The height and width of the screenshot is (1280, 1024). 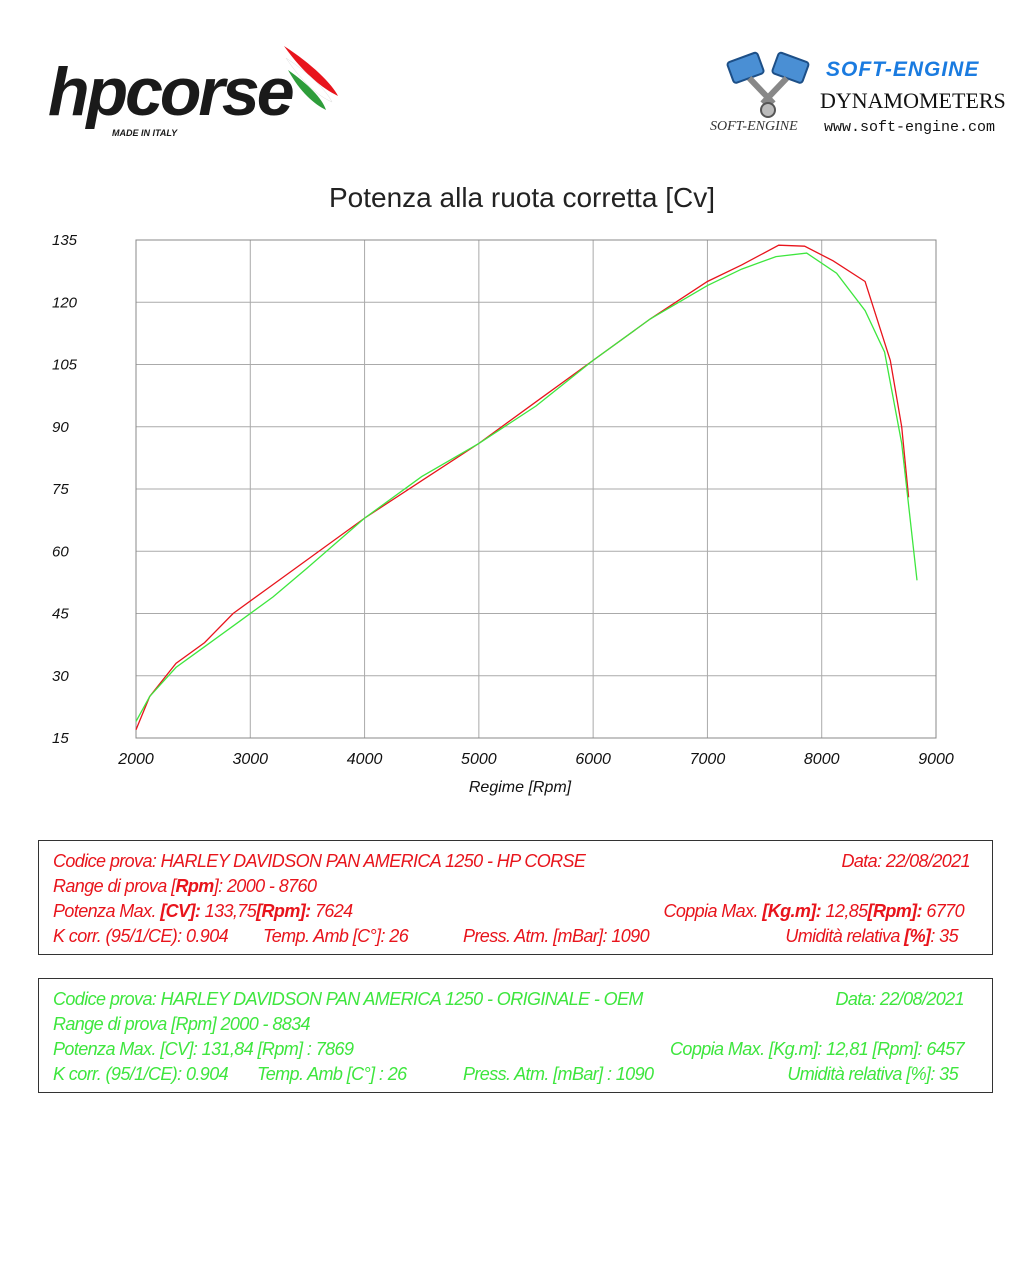 I want to click on humidity-unit: [%], so click(x=917, y=936).